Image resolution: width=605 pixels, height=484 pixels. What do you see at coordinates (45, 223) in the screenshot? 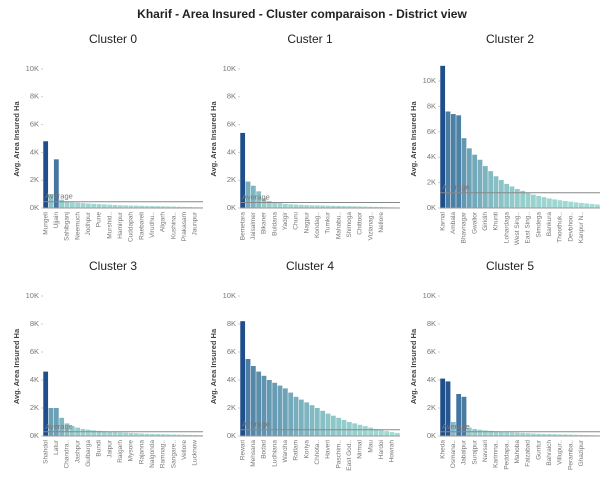
I see `x-tick-label: Mungeli` at bounding box center [45, 223].